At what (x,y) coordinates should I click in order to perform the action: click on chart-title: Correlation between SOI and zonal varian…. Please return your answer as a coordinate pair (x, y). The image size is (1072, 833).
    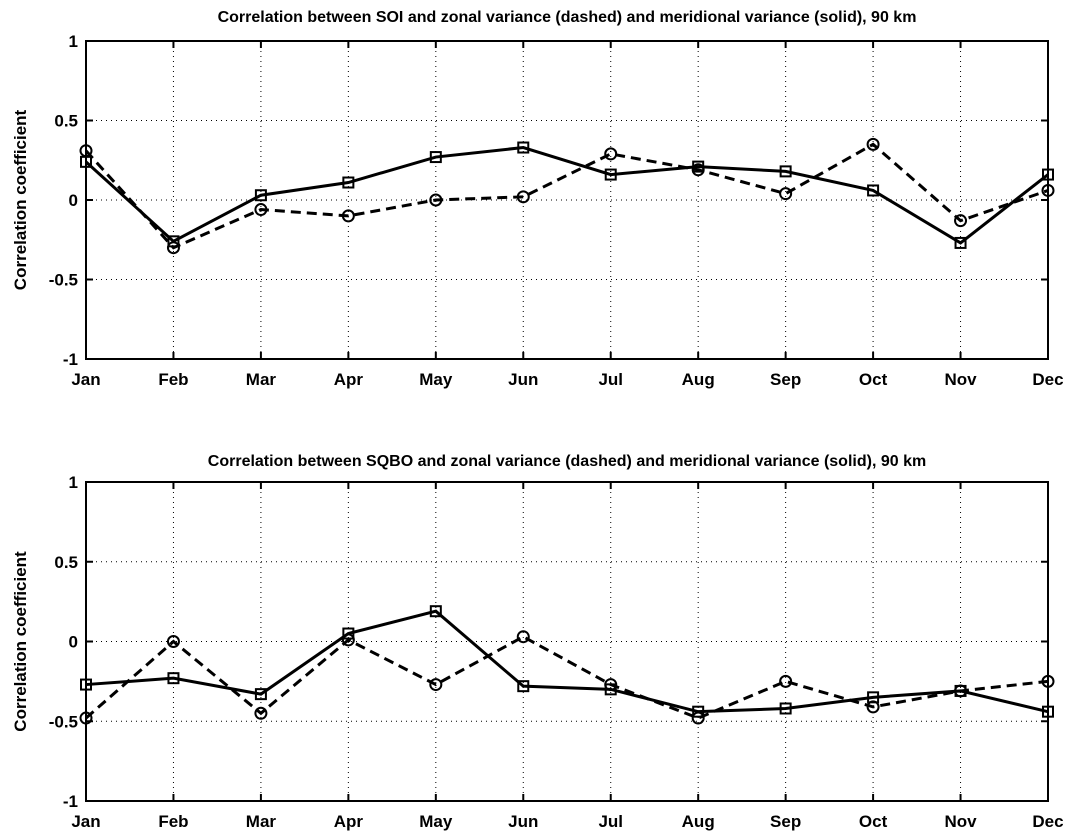
    Looking at the image, I should click on (567, 17).